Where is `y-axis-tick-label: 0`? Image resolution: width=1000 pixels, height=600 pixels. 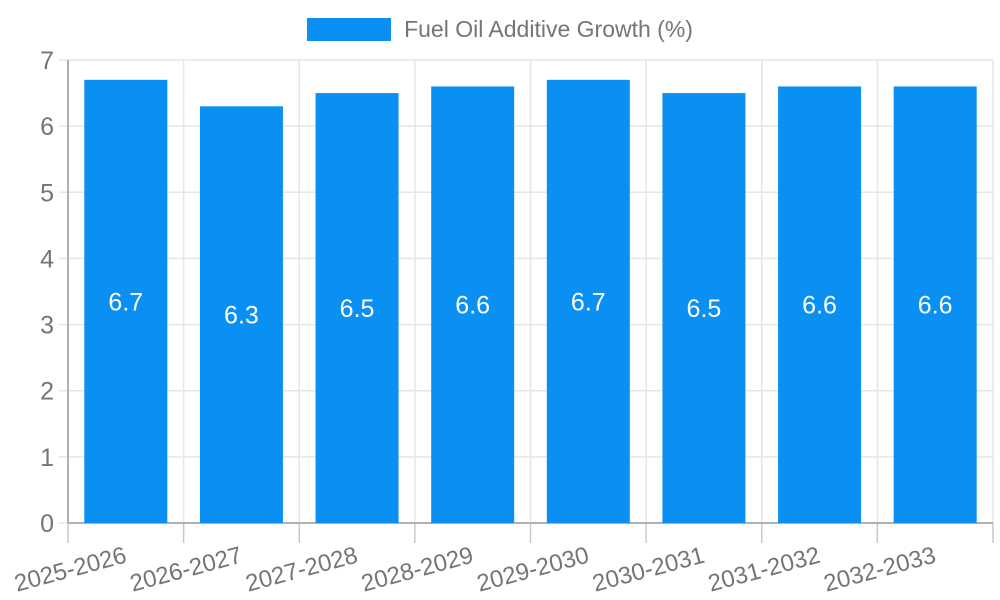 y-axis-tick-label: 0 is located at coordinates (47, 524).